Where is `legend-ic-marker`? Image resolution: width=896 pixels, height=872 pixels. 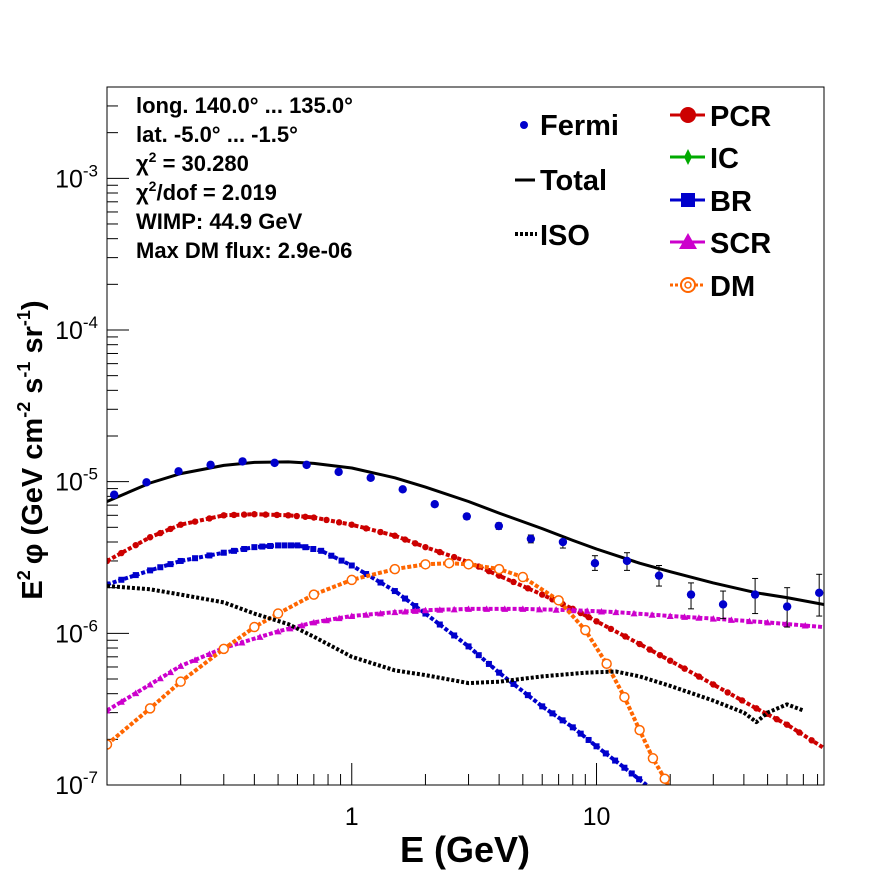 legend-ic-marker is located at coordinates (688, 157).